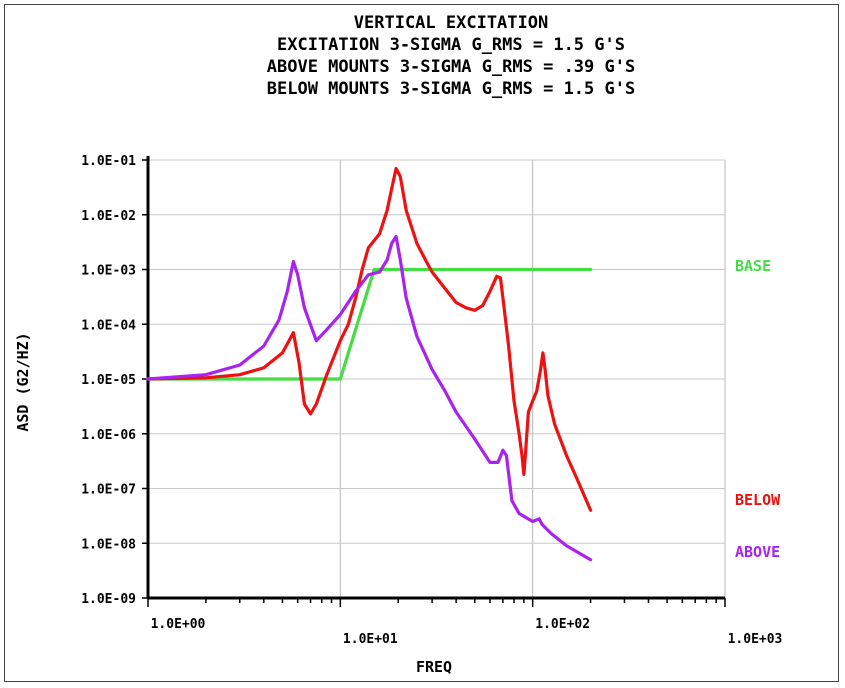 Image resolution: width=845 pixels, height=688 pixels. What do you see at coordinates (108, 161) in the screenshot?
I see `y-tick-label: 1.0E-01` at bounding box center [108, 161].